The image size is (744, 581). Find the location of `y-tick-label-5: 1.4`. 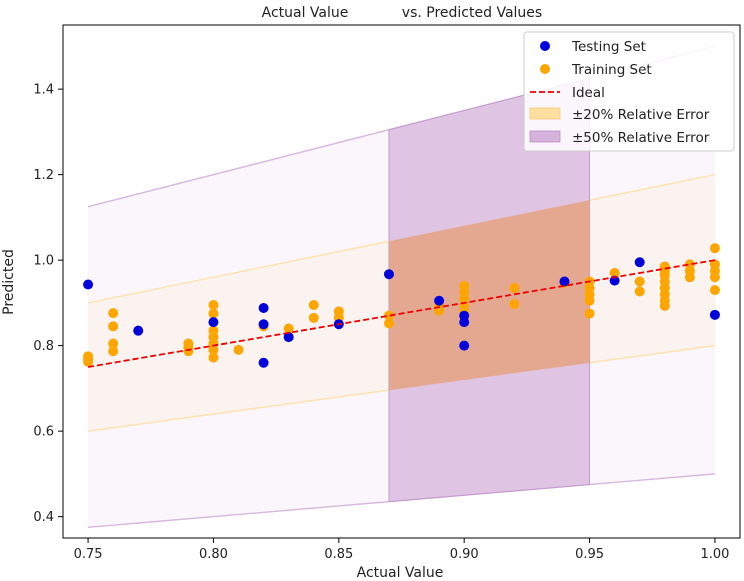

y-tick-label-5: 1.4 is located at coordinates (43, 90).